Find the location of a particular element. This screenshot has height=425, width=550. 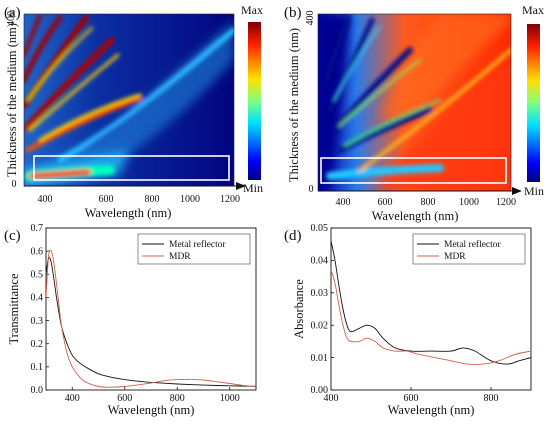

y-tick-a-0: 0 is located at coordinates (14, 184).